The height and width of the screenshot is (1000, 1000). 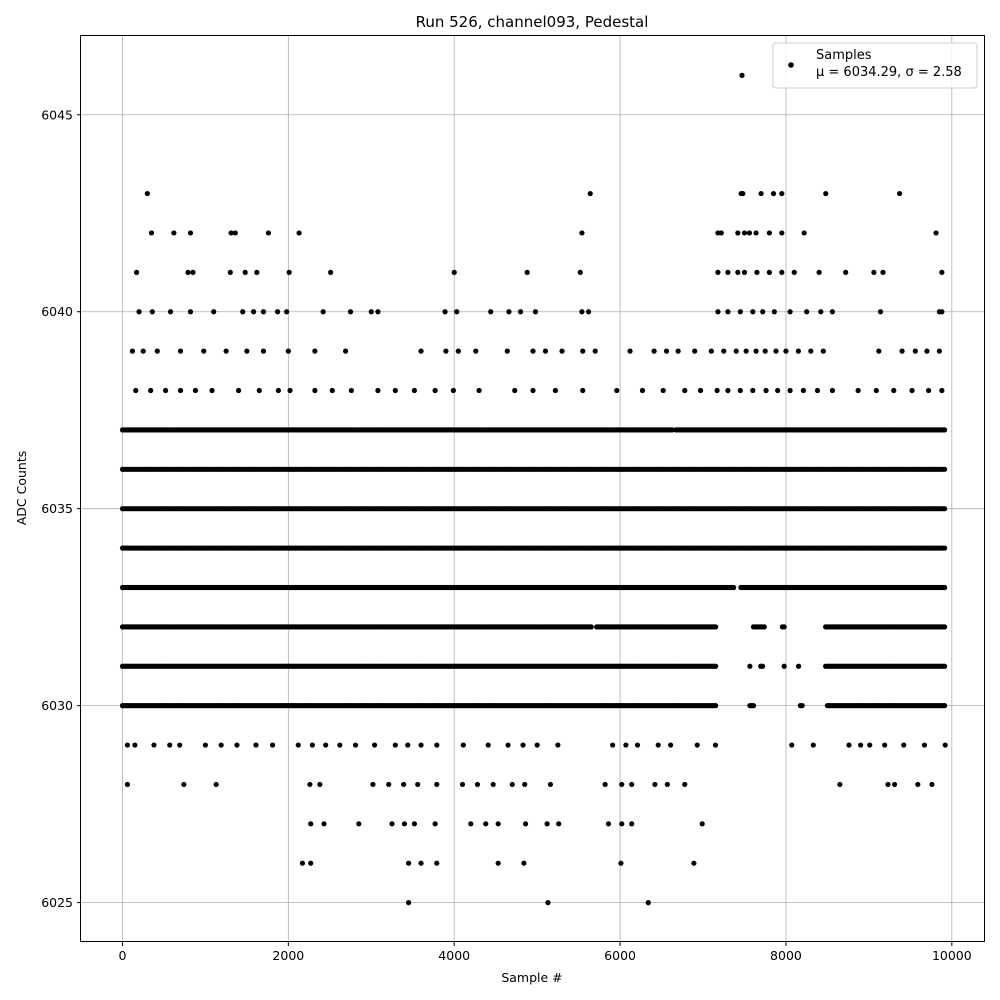 What do you see at coordinates (57, 311) in the screenshot?
I see `y-tick-label: 6040` at bounding box center [57, 311].